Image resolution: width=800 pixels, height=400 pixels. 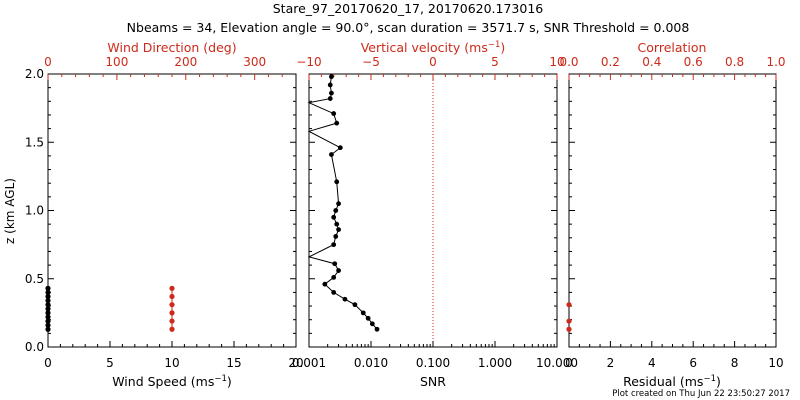 What do you see at coordinates (308, 62) in the screenshot?
I see `vertical-velocity-tick-label: −10` at bounding box center [308, 62].